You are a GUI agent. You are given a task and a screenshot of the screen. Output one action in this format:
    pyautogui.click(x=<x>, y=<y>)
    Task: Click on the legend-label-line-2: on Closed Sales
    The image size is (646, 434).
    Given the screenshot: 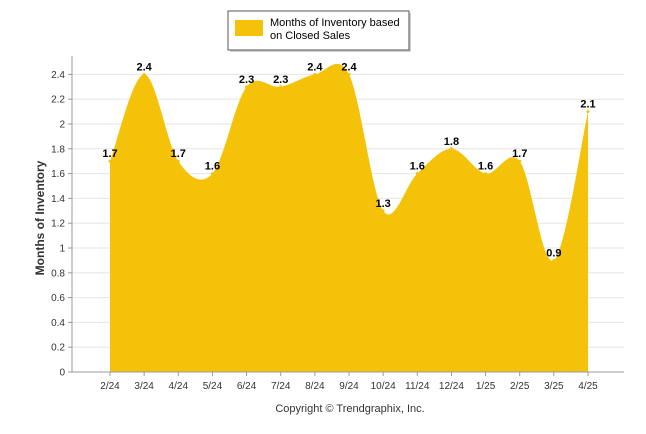 What is the action you would take?
    pyautogui.click(x=310, y=36)
    